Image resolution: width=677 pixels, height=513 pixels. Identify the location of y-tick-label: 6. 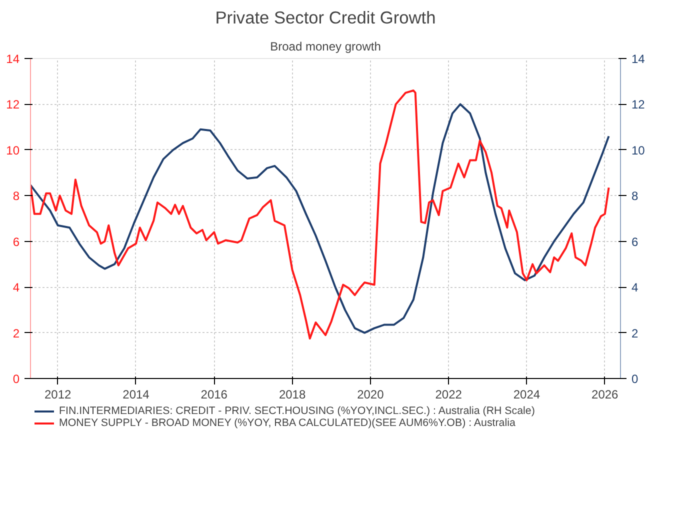
(16, 241).